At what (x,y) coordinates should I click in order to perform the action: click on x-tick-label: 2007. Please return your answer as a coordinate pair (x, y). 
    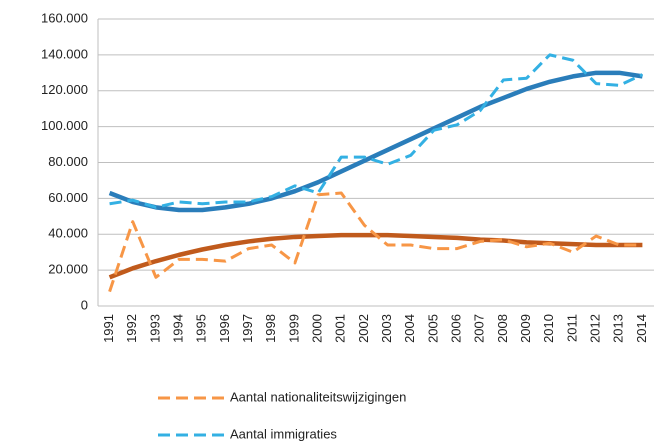
    Looking at the image, I should click on (479, 328).